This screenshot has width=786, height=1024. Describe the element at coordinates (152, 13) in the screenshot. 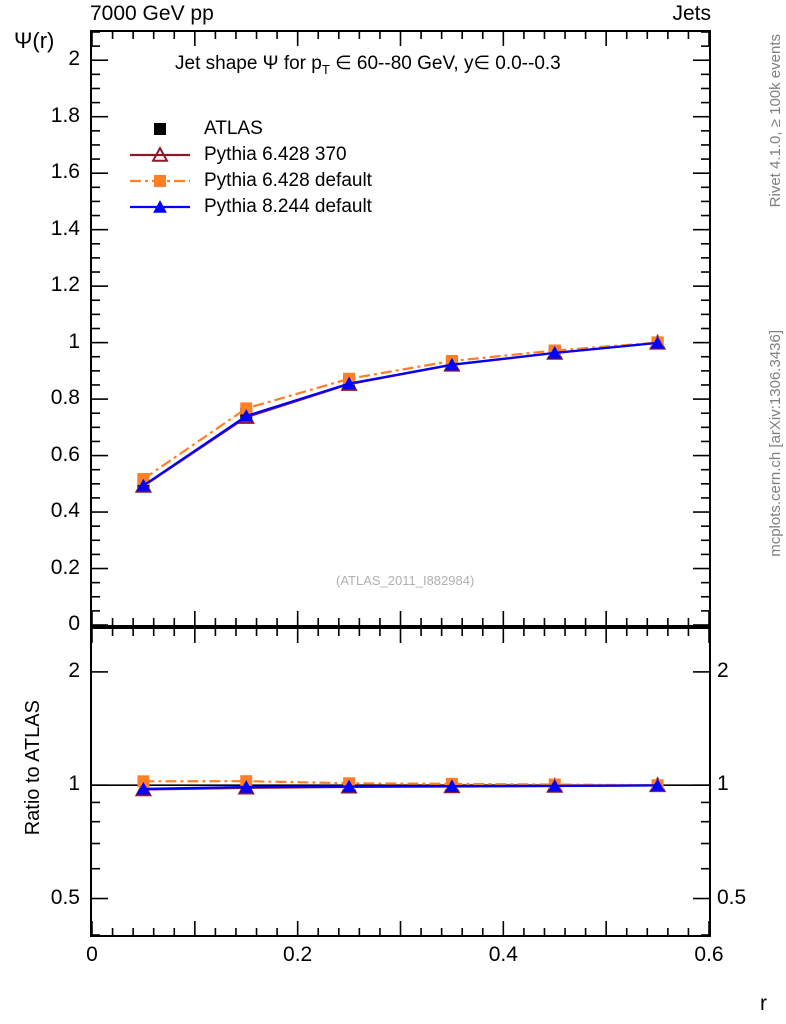

I see `header-beam-label: 7000 GeV pp` at that location.